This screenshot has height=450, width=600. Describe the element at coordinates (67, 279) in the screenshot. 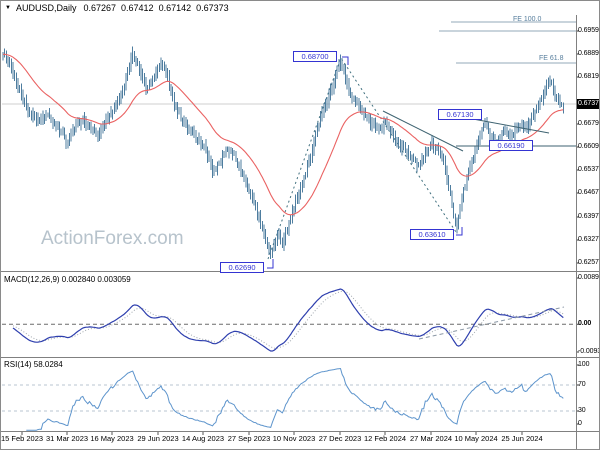

I see `macd-label: MACD(12,26,9) 0.002840 0.003059` at that location.